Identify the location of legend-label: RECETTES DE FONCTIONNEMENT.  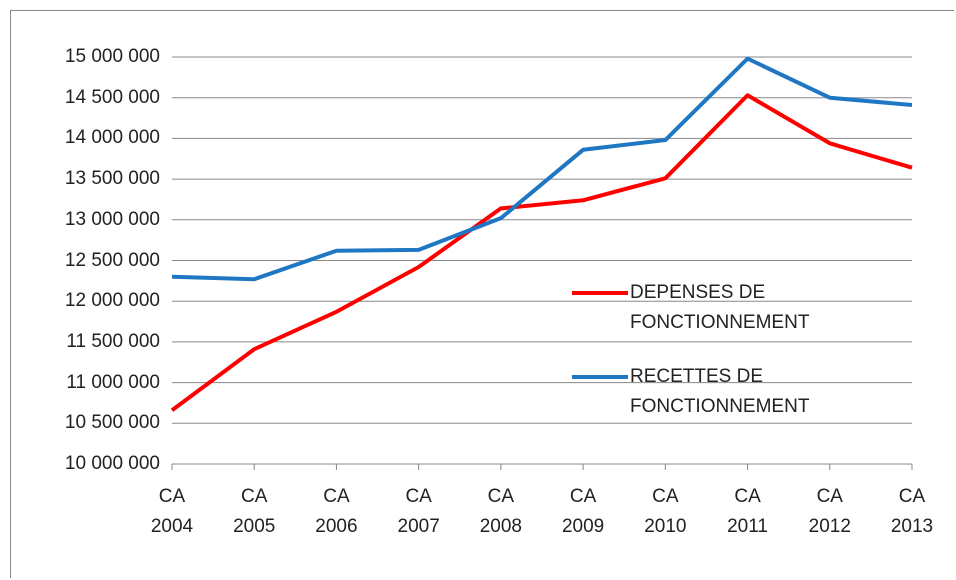
(720, 391).